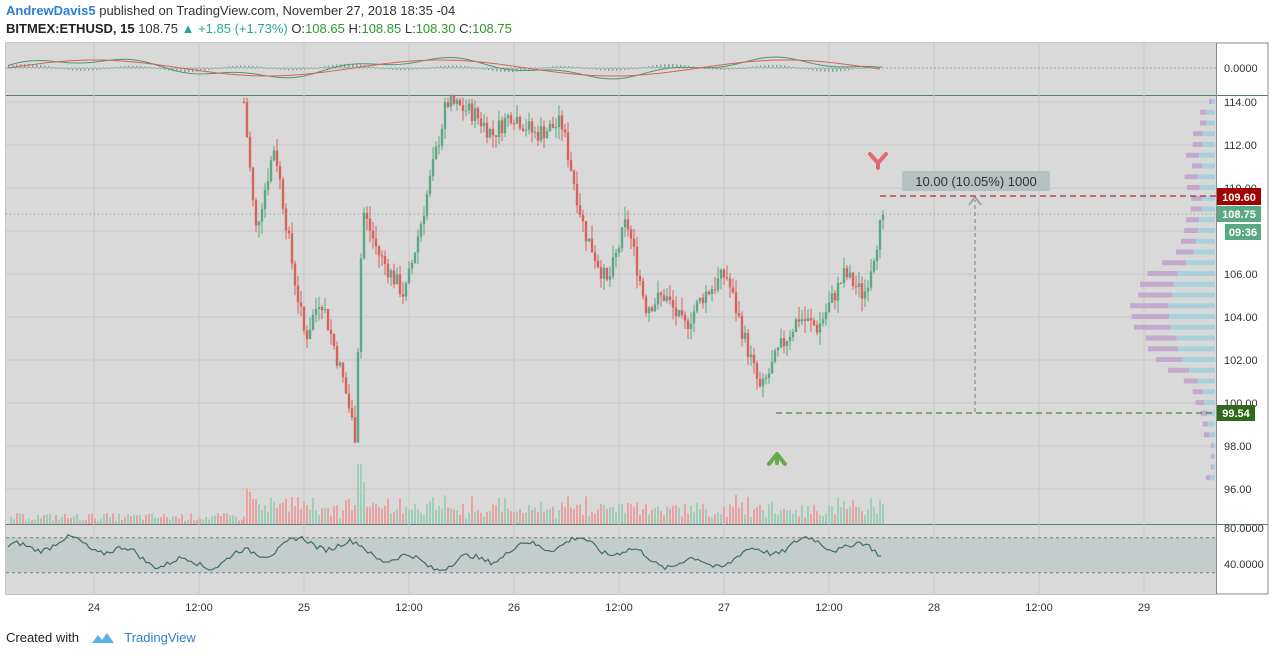 The image size is (1274, 656). I want to click on open-value: 108.65, so click(325, 28).